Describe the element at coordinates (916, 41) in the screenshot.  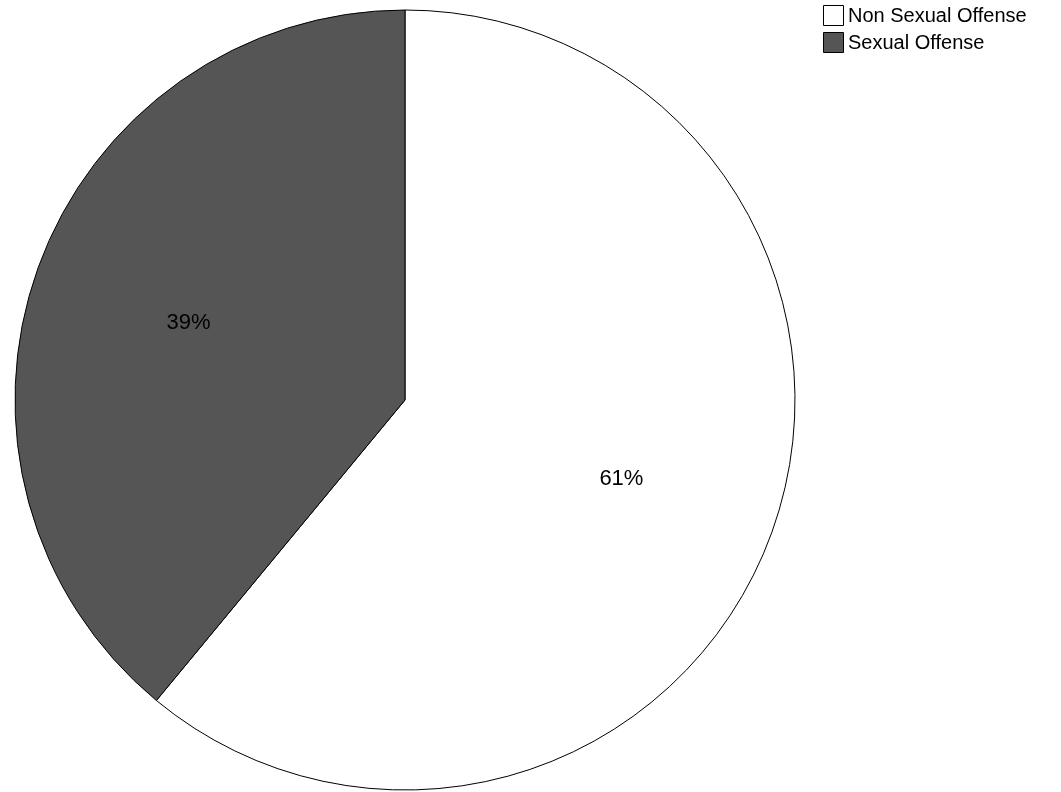
I see `legend-label: Sexual Offense` at that location.